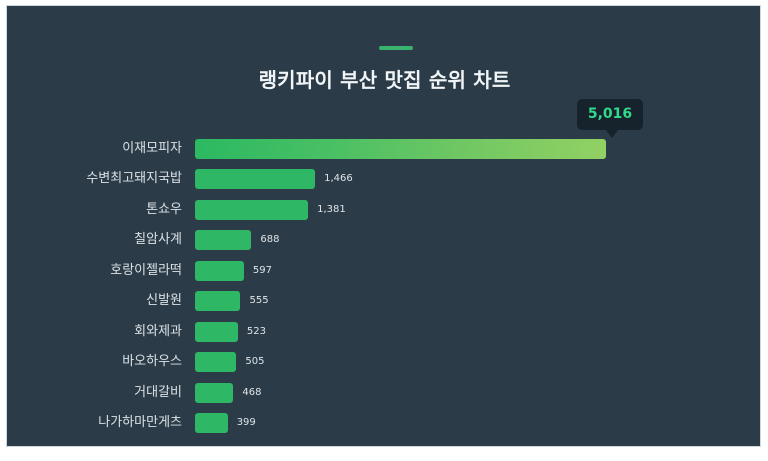  What do you see at coordinates (252, 392) in the screenshot?
I see `bar-value-label: 468` at bounding box center [252, 392].